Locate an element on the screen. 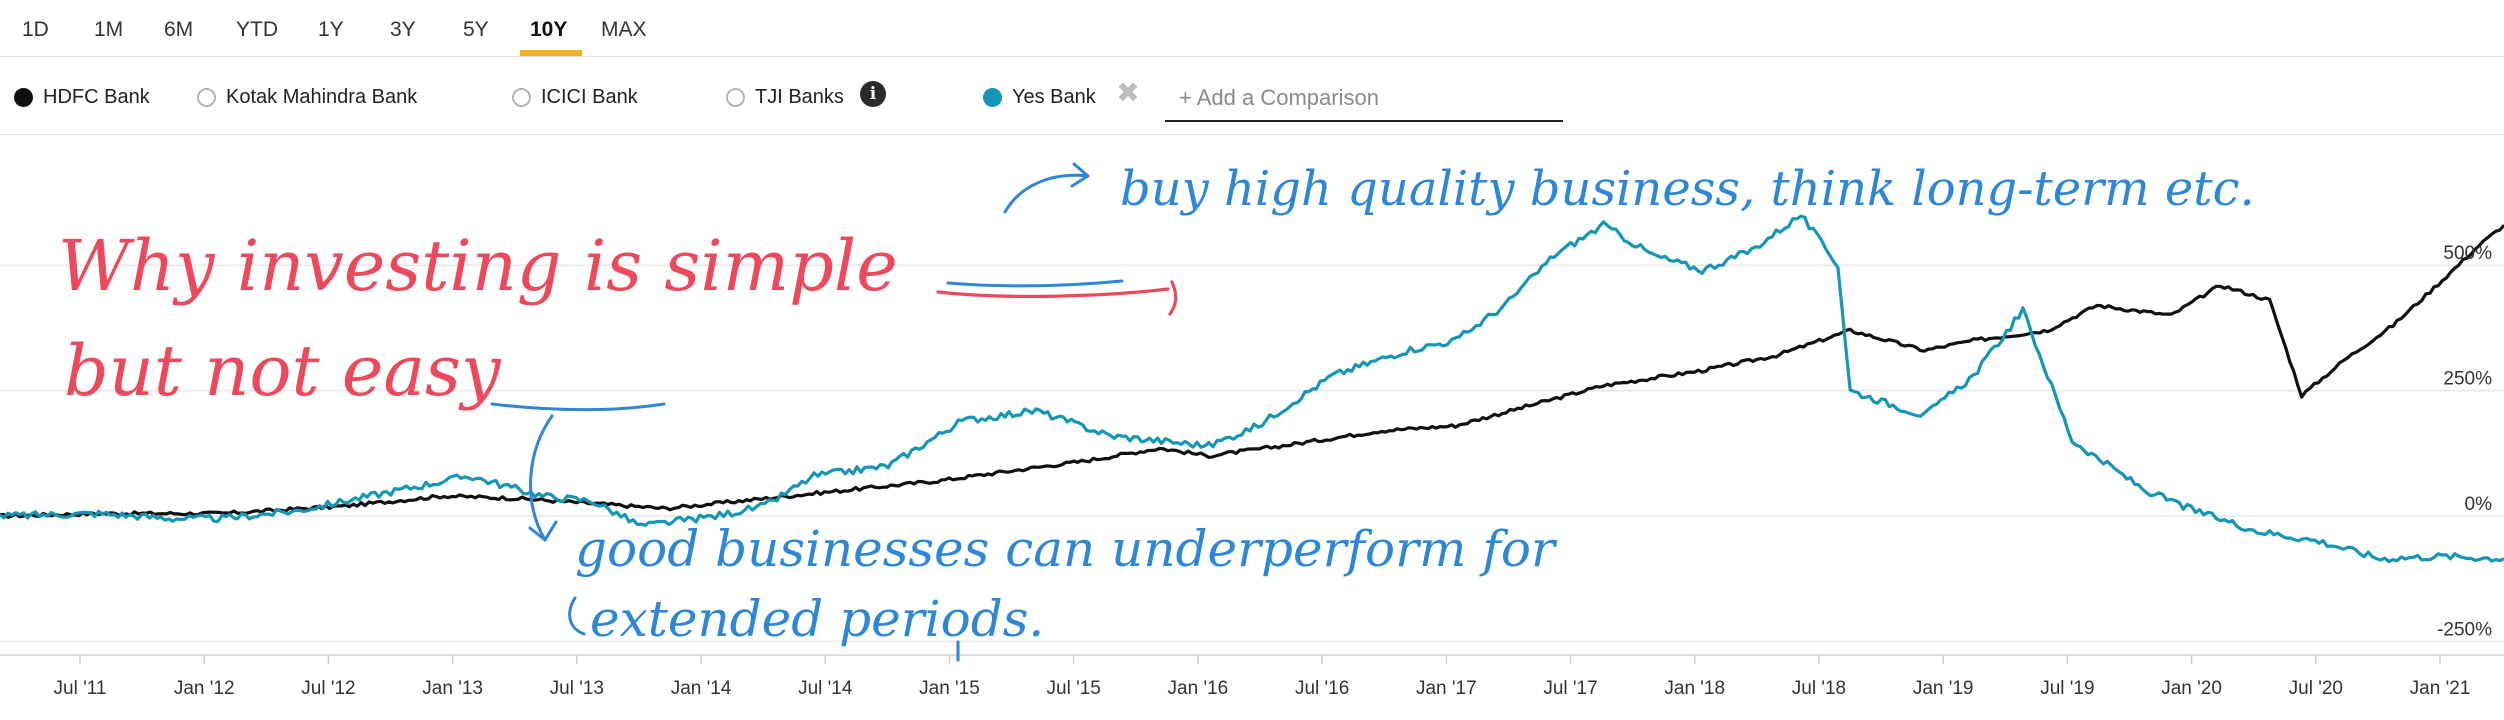 This screenshot has height=720, width=2504. x-tick-label: Jul '14 is located at coordinates (825, 688).